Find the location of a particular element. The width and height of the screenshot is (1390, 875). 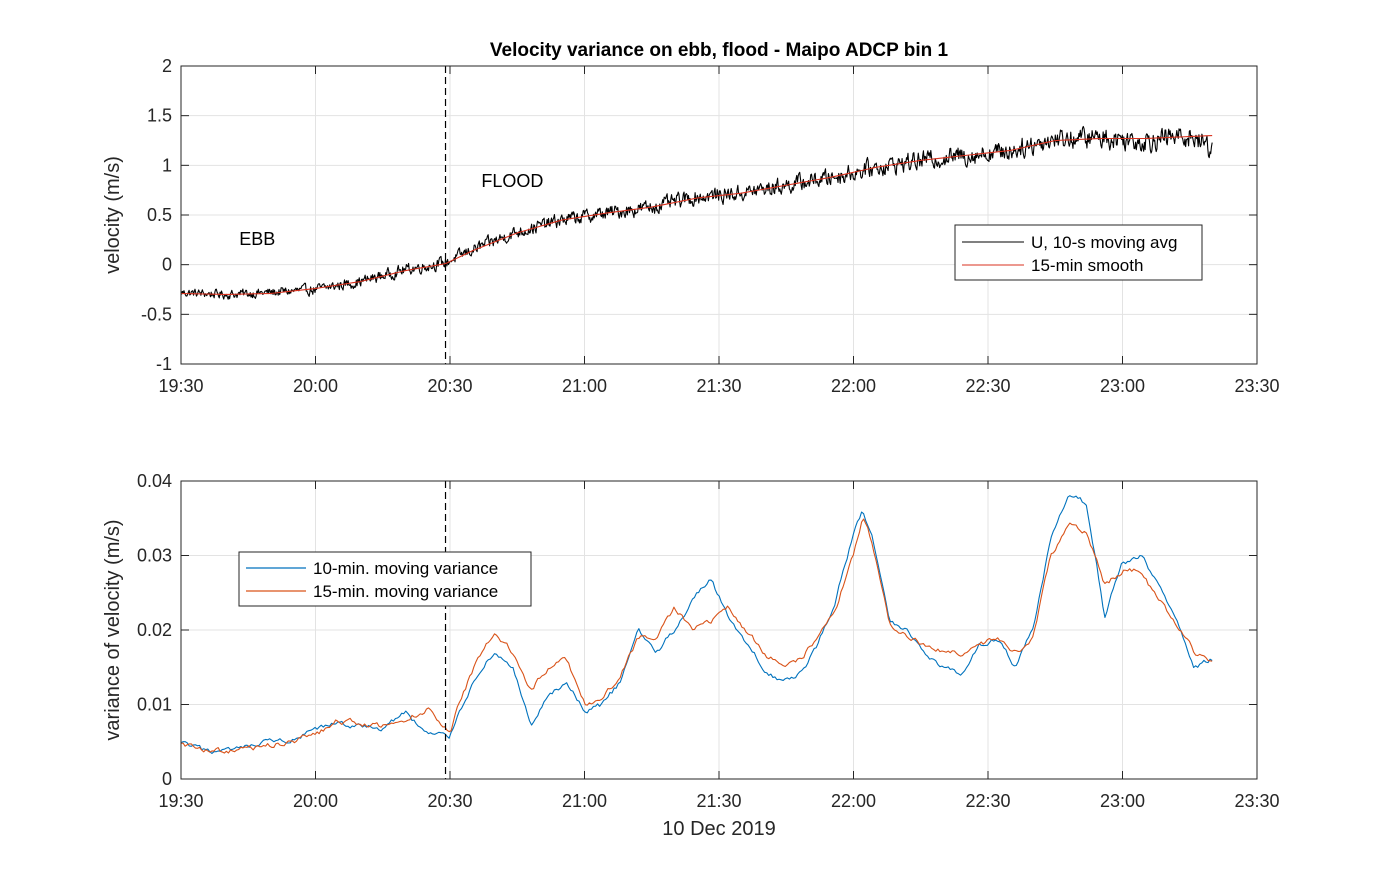

y-tick-label: 0.01 is located at coordinates (154, 705).